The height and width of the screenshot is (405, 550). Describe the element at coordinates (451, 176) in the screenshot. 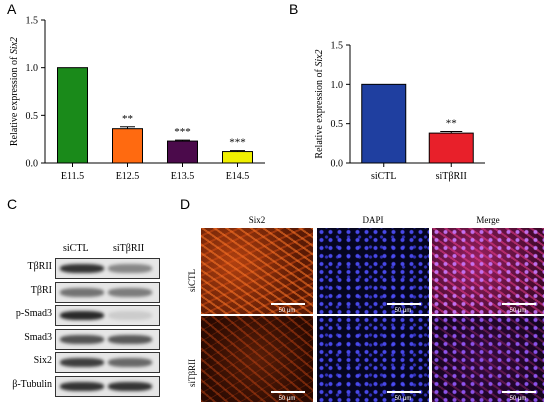

I see `x-tick-label: siTβRII` at that location.